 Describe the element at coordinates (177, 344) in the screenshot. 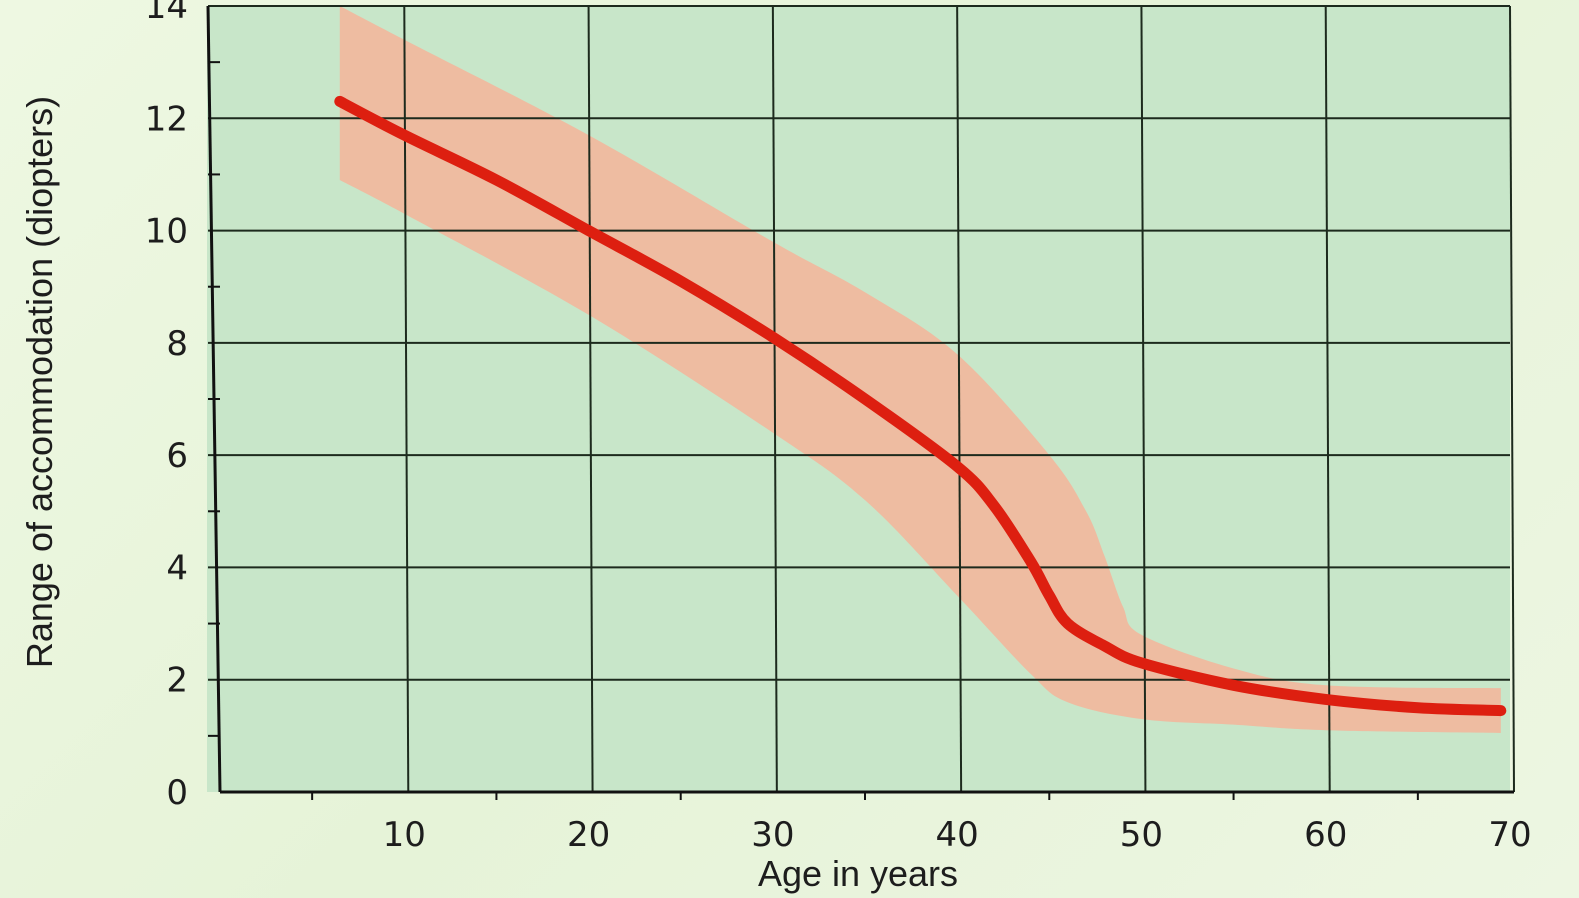

I see `y-tick-label: 8` at that location.